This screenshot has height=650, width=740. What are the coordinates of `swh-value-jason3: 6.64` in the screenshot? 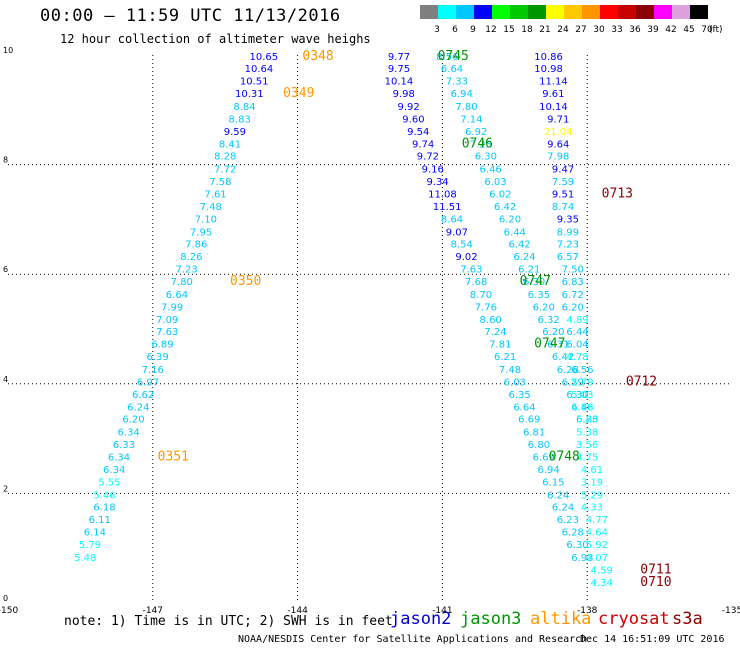 It's located at (524, 408).